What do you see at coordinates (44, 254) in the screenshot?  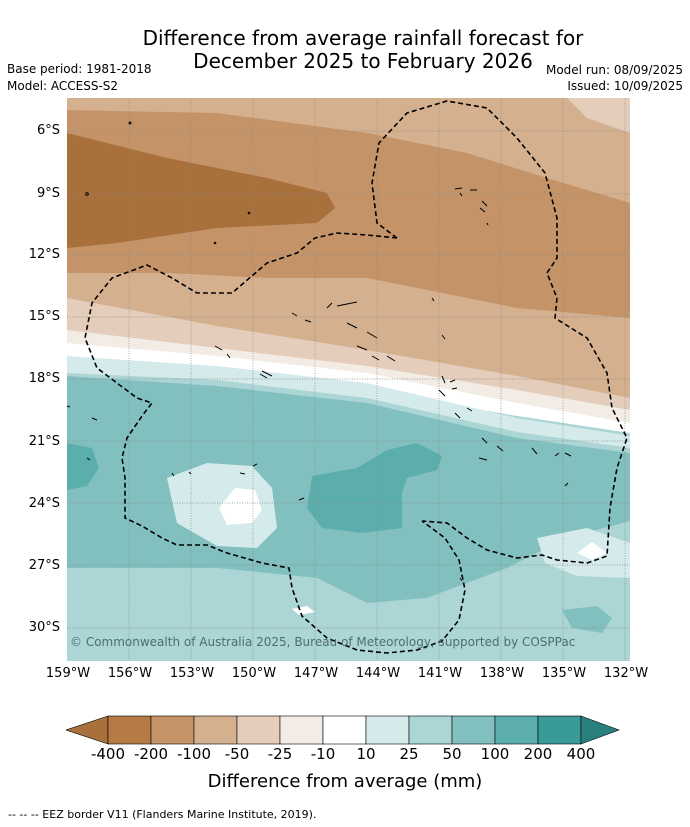 I see `lat-label-12s: 12°S` at bounding box center [44, 254].